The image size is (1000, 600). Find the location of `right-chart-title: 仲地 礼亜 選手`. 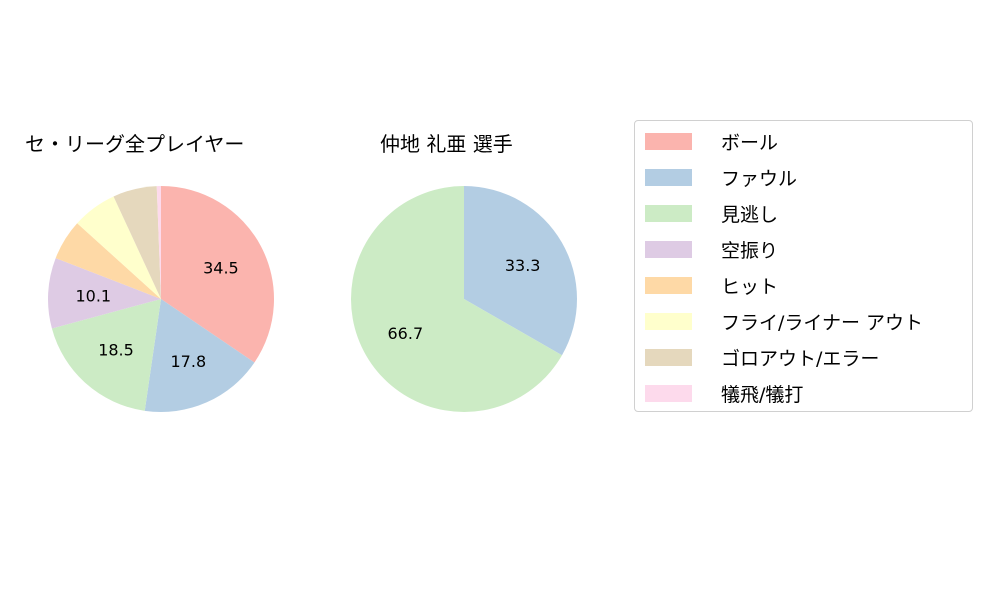

right-chart-title: 仲地 礼亜 選手 is located at coordinates (446, 144).